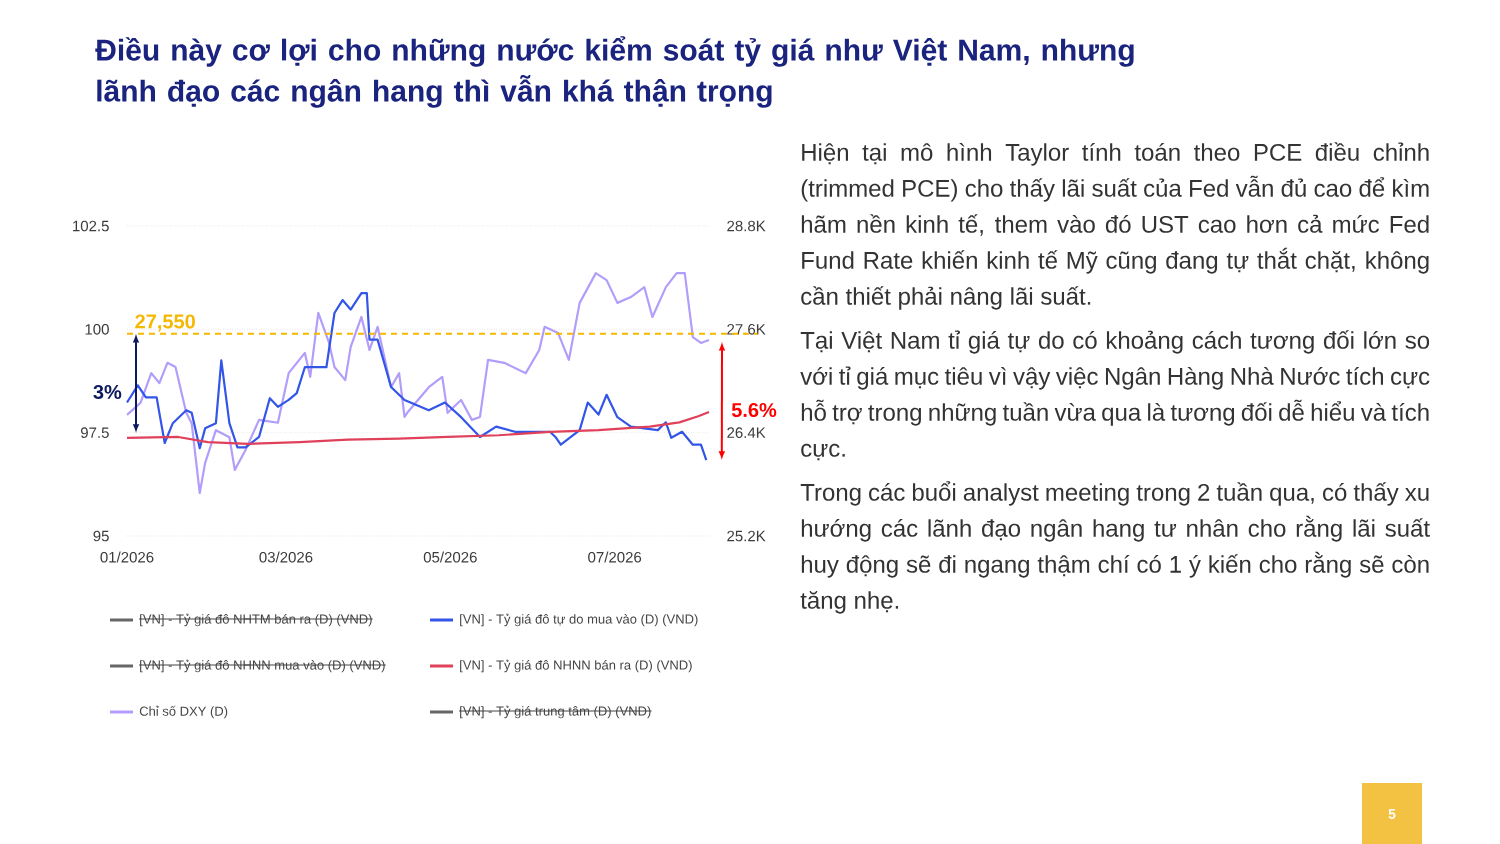 Image resolution: width=1500 pixels, height=844 pixels. I want to click on text: 5, so click(1392, 814).